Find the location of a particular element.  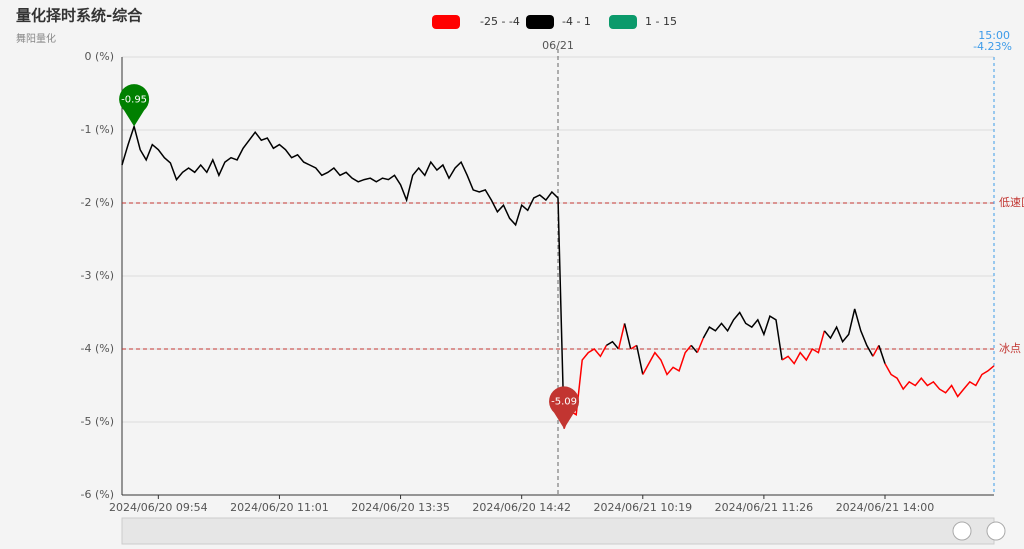

x-tick-label: 2024/06/21 10:19 is located at coordinates (642, 507).